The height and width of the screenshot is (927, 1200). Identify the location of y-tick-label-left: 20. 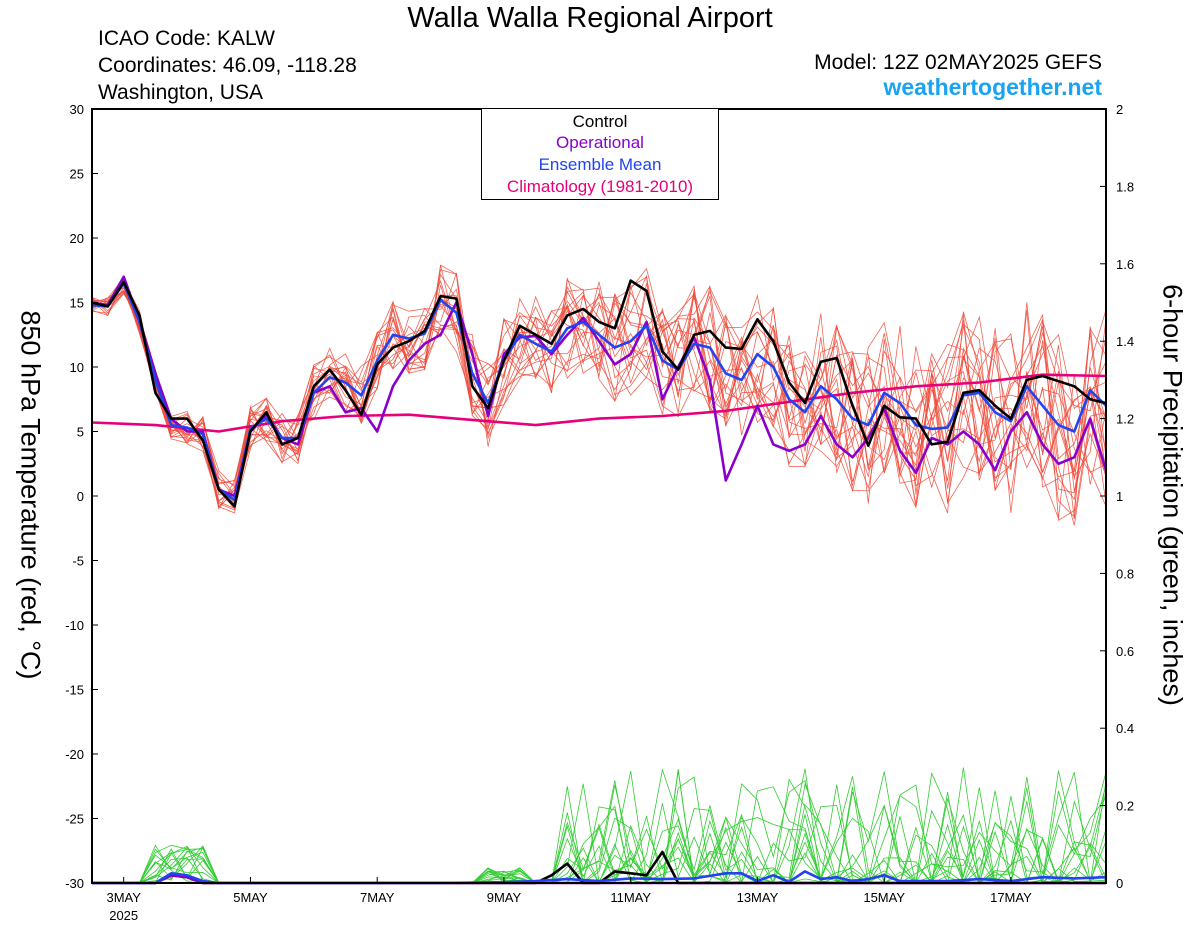
(77, 238).